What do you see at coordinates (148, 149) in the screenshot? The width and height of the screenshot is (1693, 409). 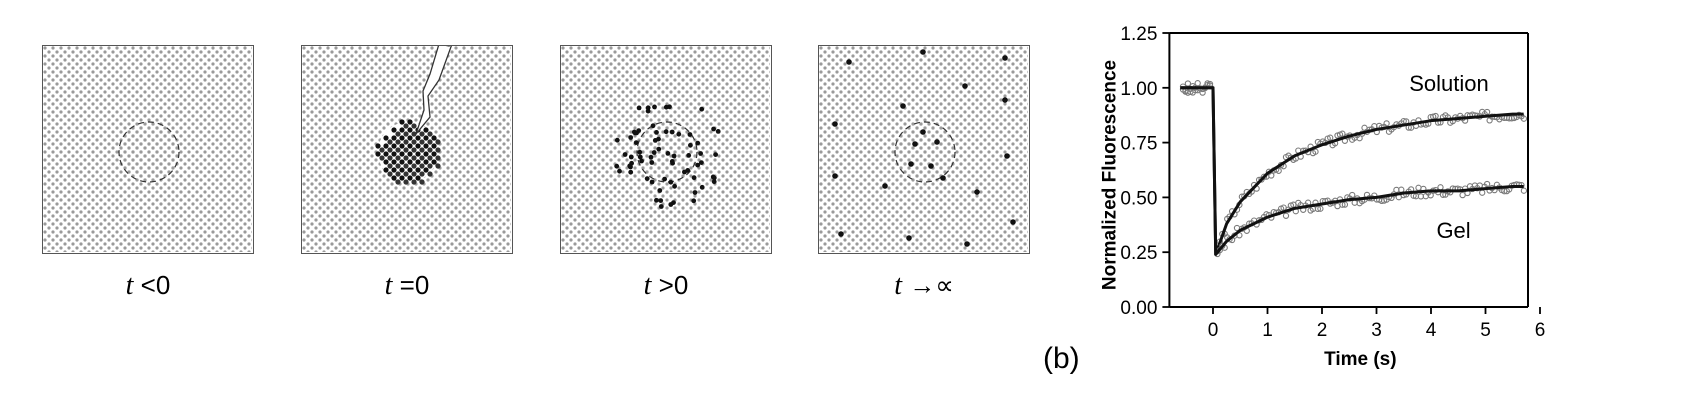 I see `panel-before-bleach` at bounding box center [148, 149].